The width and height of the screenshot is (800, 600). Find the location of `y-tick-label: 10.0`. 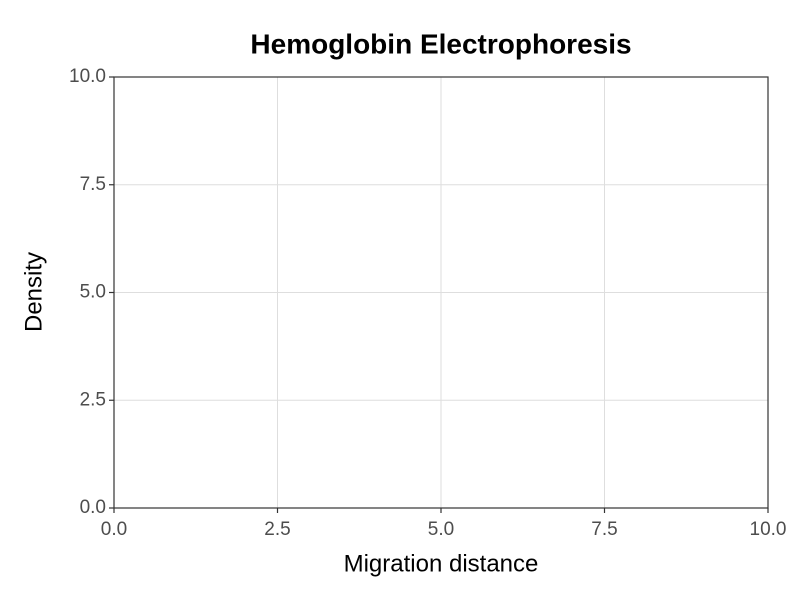

y-tick-label: 10.0 is located at coordinates (87, 76).